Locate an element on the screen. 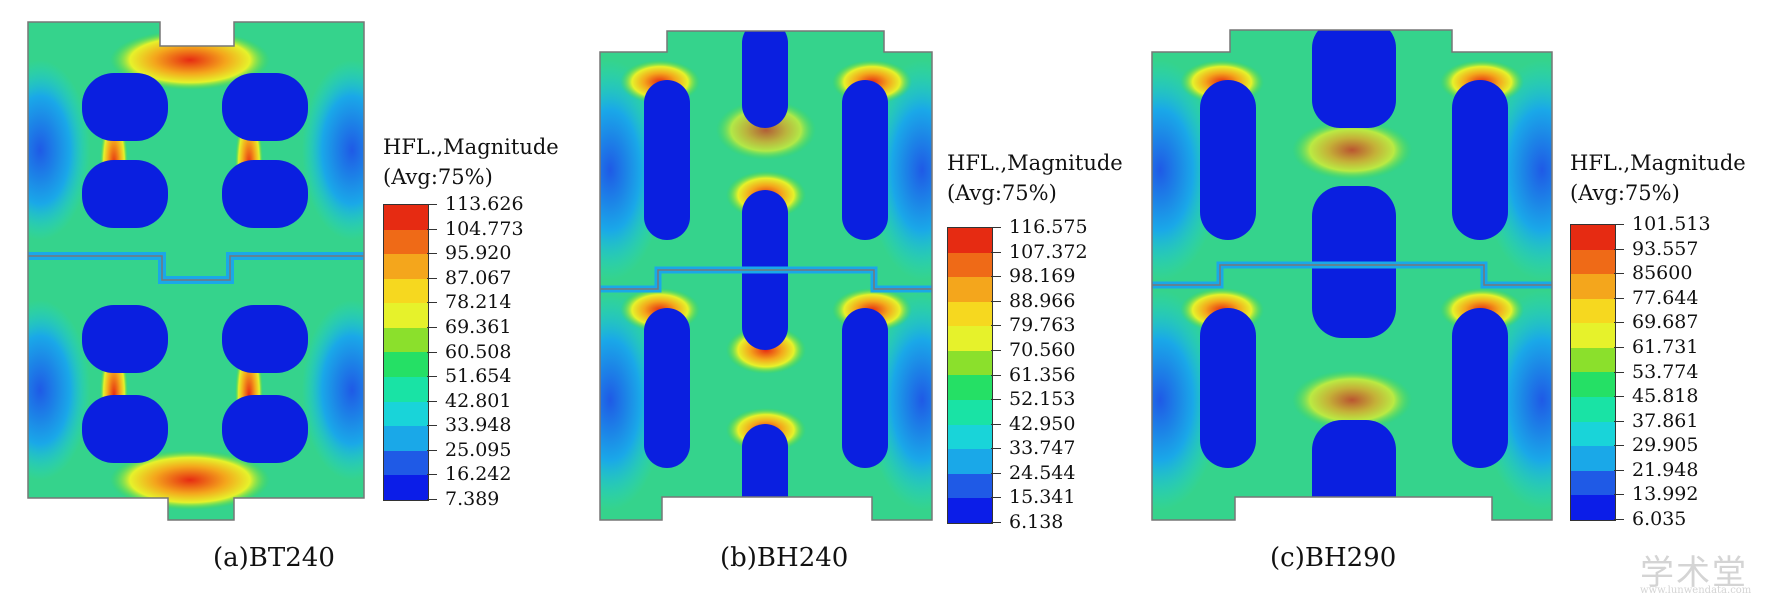  tick-label: 7.389 is located at coordinates (472, 499).